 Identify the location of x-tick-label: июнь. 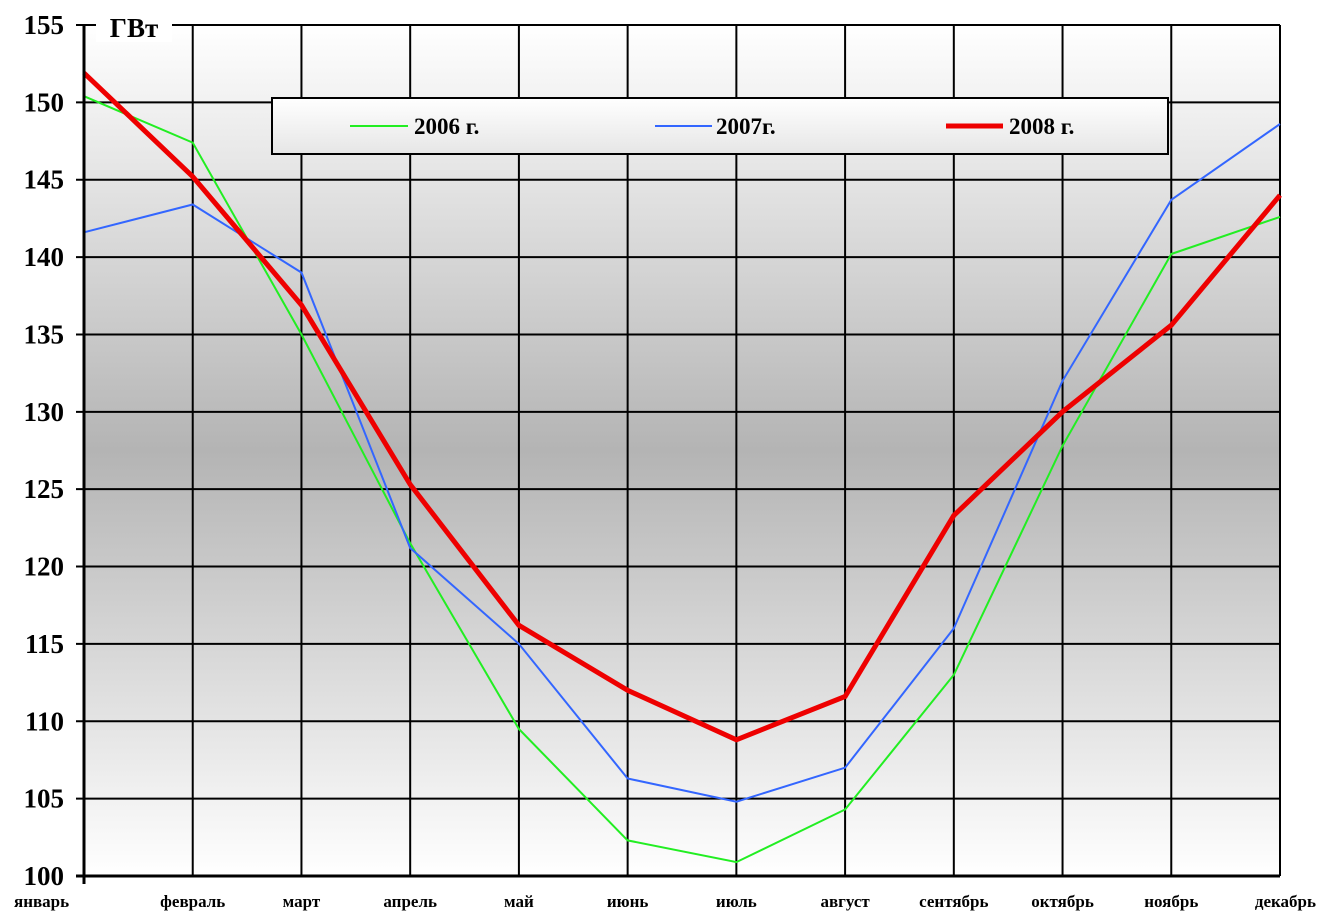
(628, 901).